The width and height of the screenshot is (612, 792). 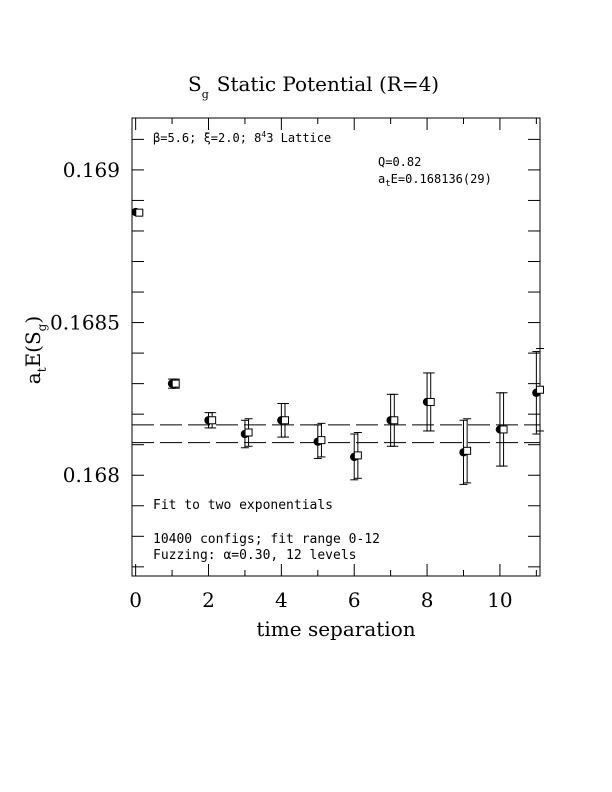 What do you see at coordinates (35, 350) in the screenshot?
I see `y-axis-label: atE(Sg)` at bounding box center [35, 350].